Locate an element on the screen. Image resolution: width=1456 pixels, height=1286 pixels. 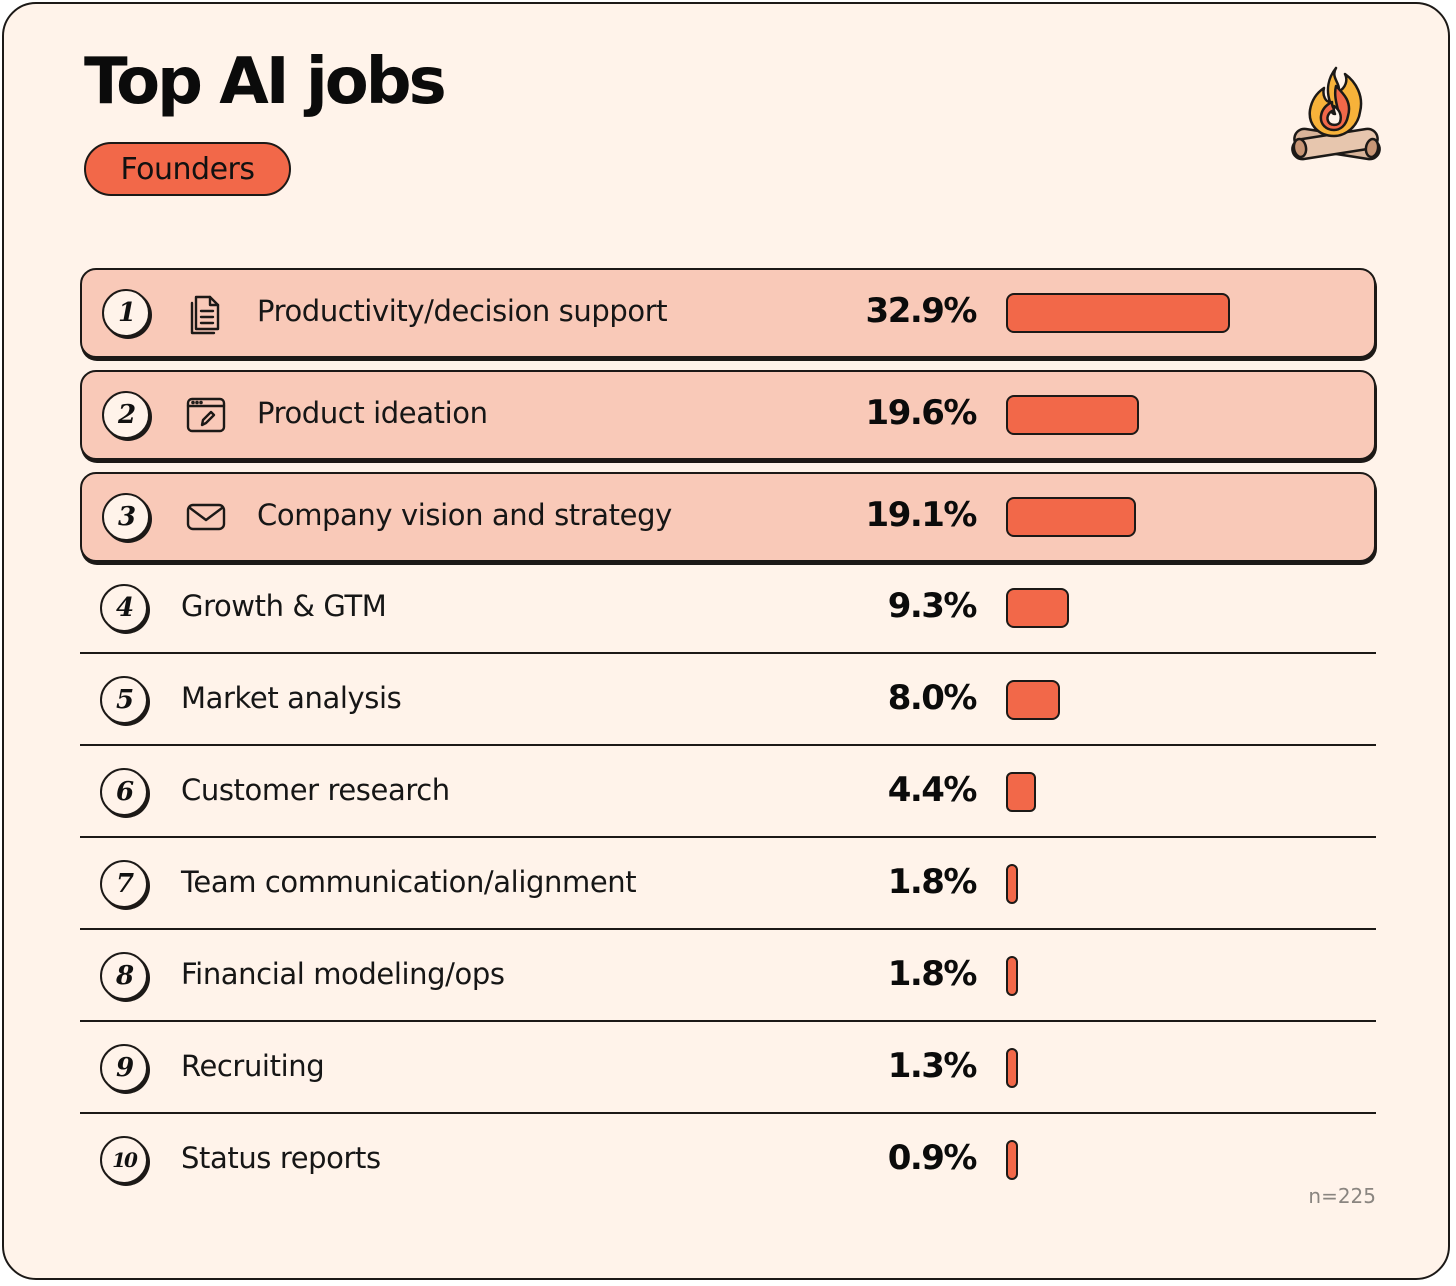
value-label: 19.6% is located at coordinates (921, 413).